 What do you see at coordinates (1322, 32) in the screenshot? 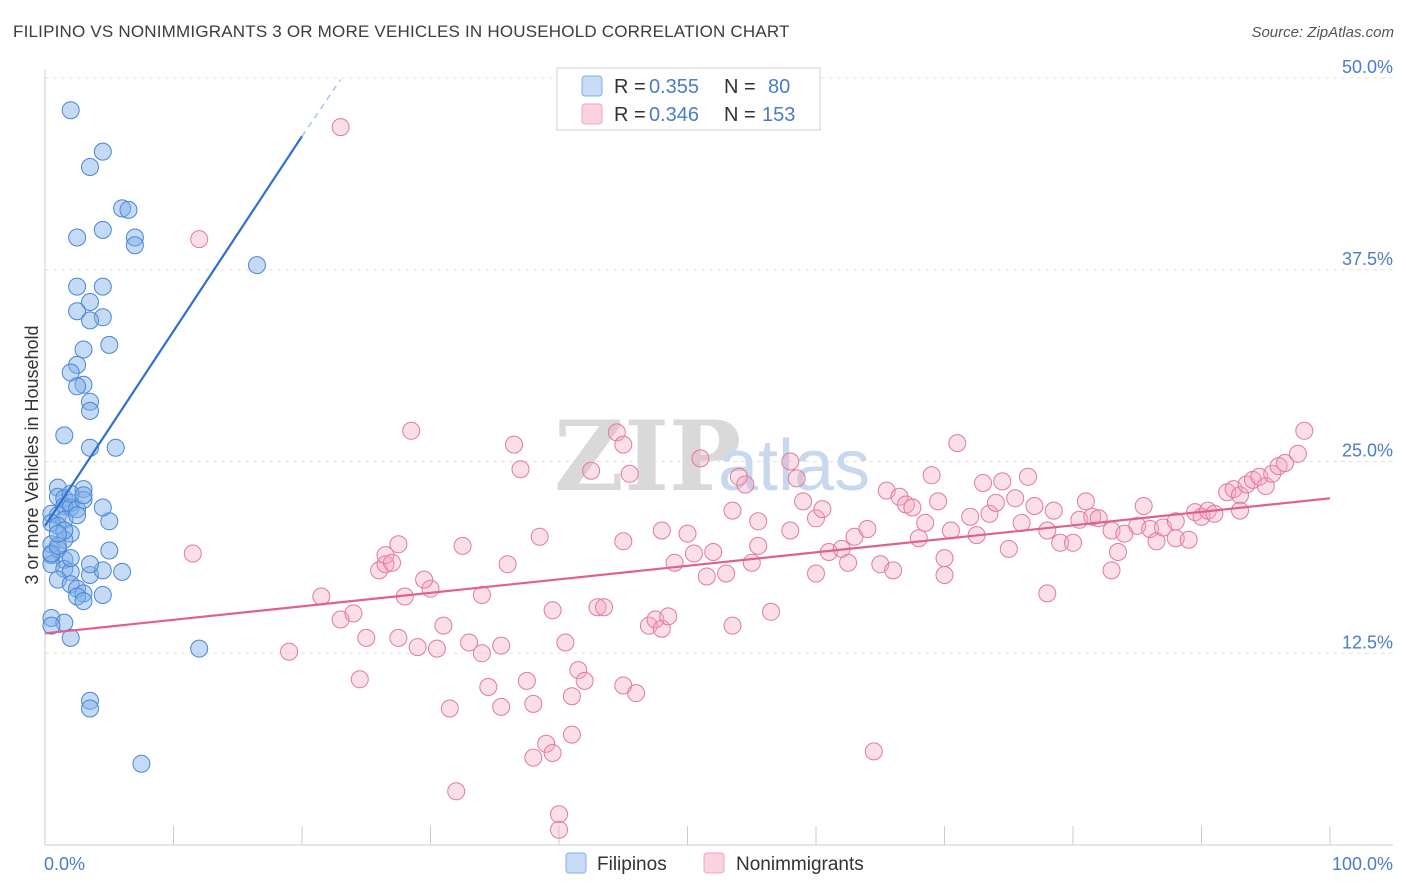
I see `source-label: Source: ZipAtlas.com` at bounding box center [1322, 32].